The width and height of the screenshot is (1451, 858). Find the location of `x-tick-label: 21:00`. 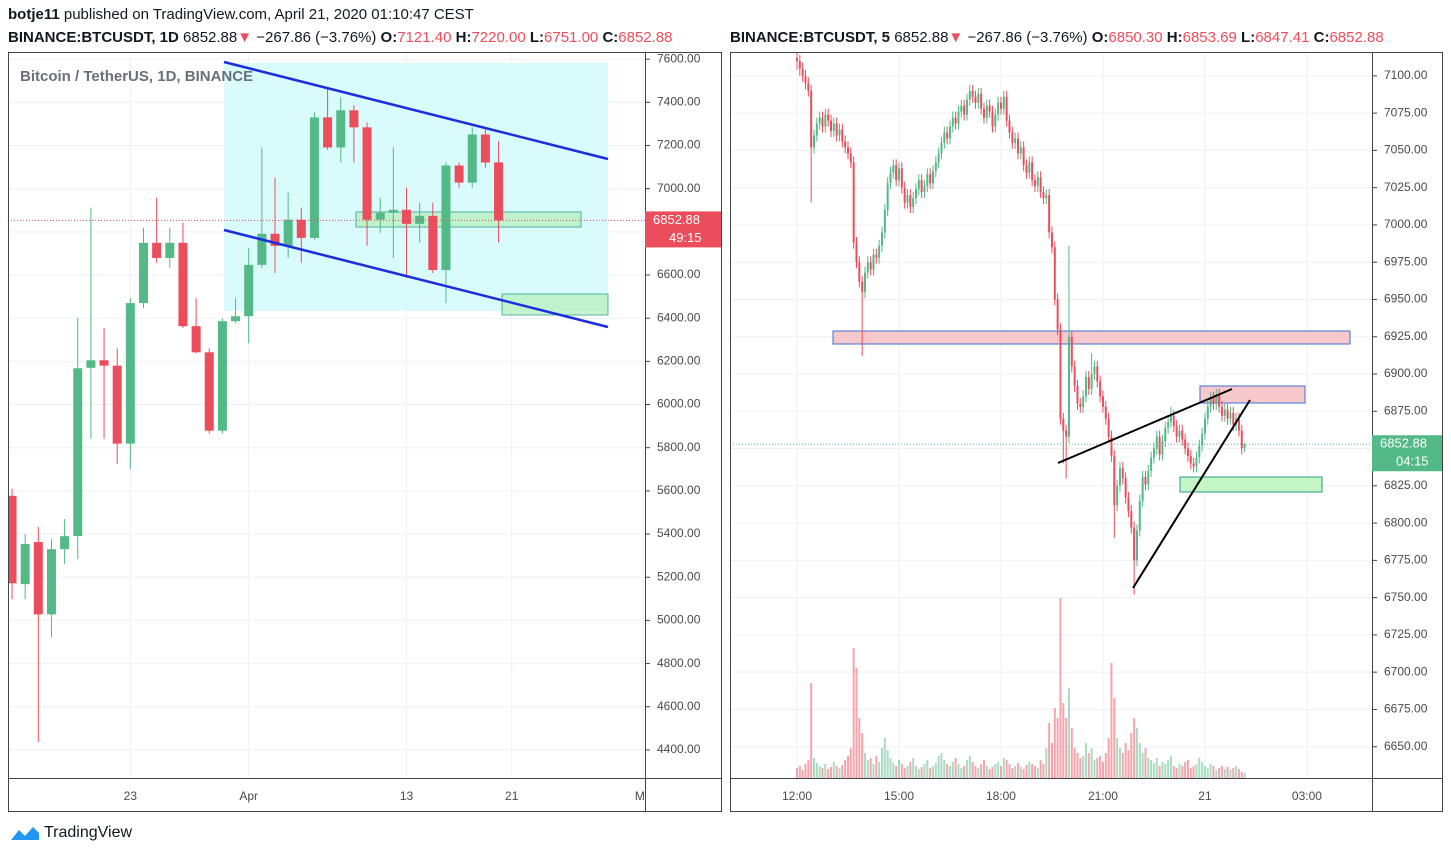

x-tick-label: 21:00 is located at coordinates (1103, 796).